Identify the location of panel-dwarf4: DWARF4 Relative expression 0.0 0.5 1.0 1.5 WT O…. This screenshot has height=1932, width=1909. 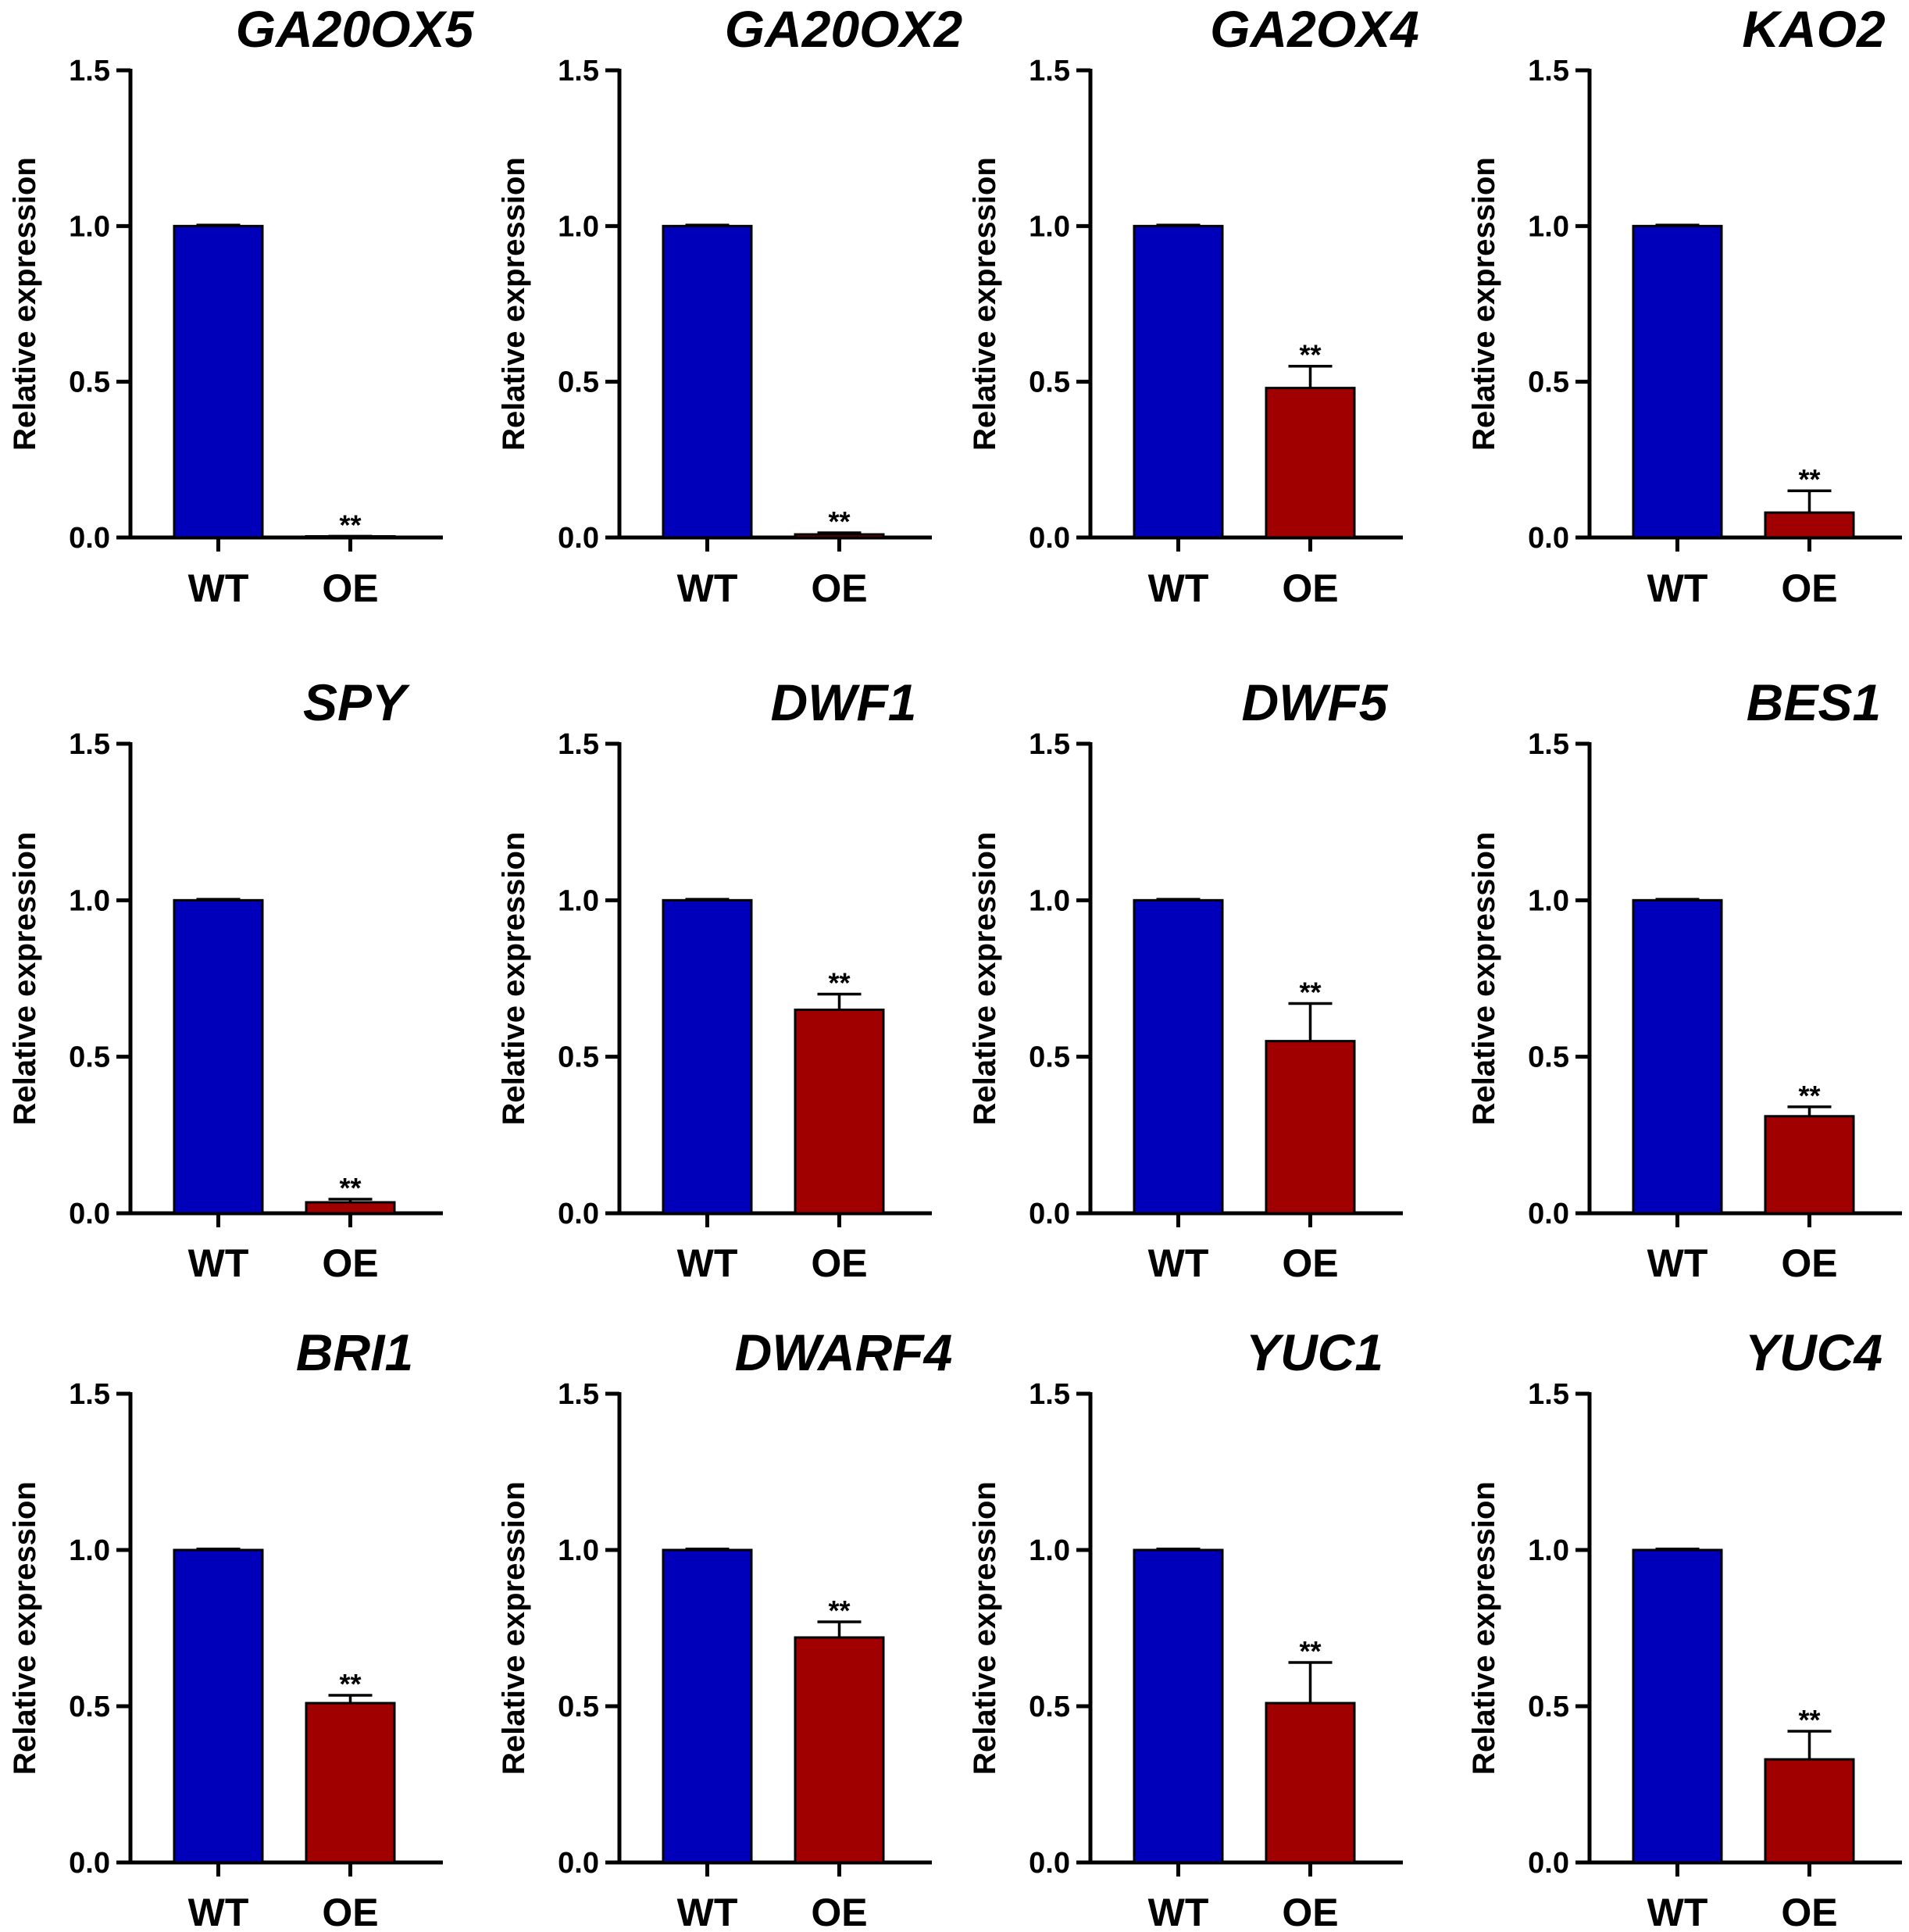
(724, 1627).